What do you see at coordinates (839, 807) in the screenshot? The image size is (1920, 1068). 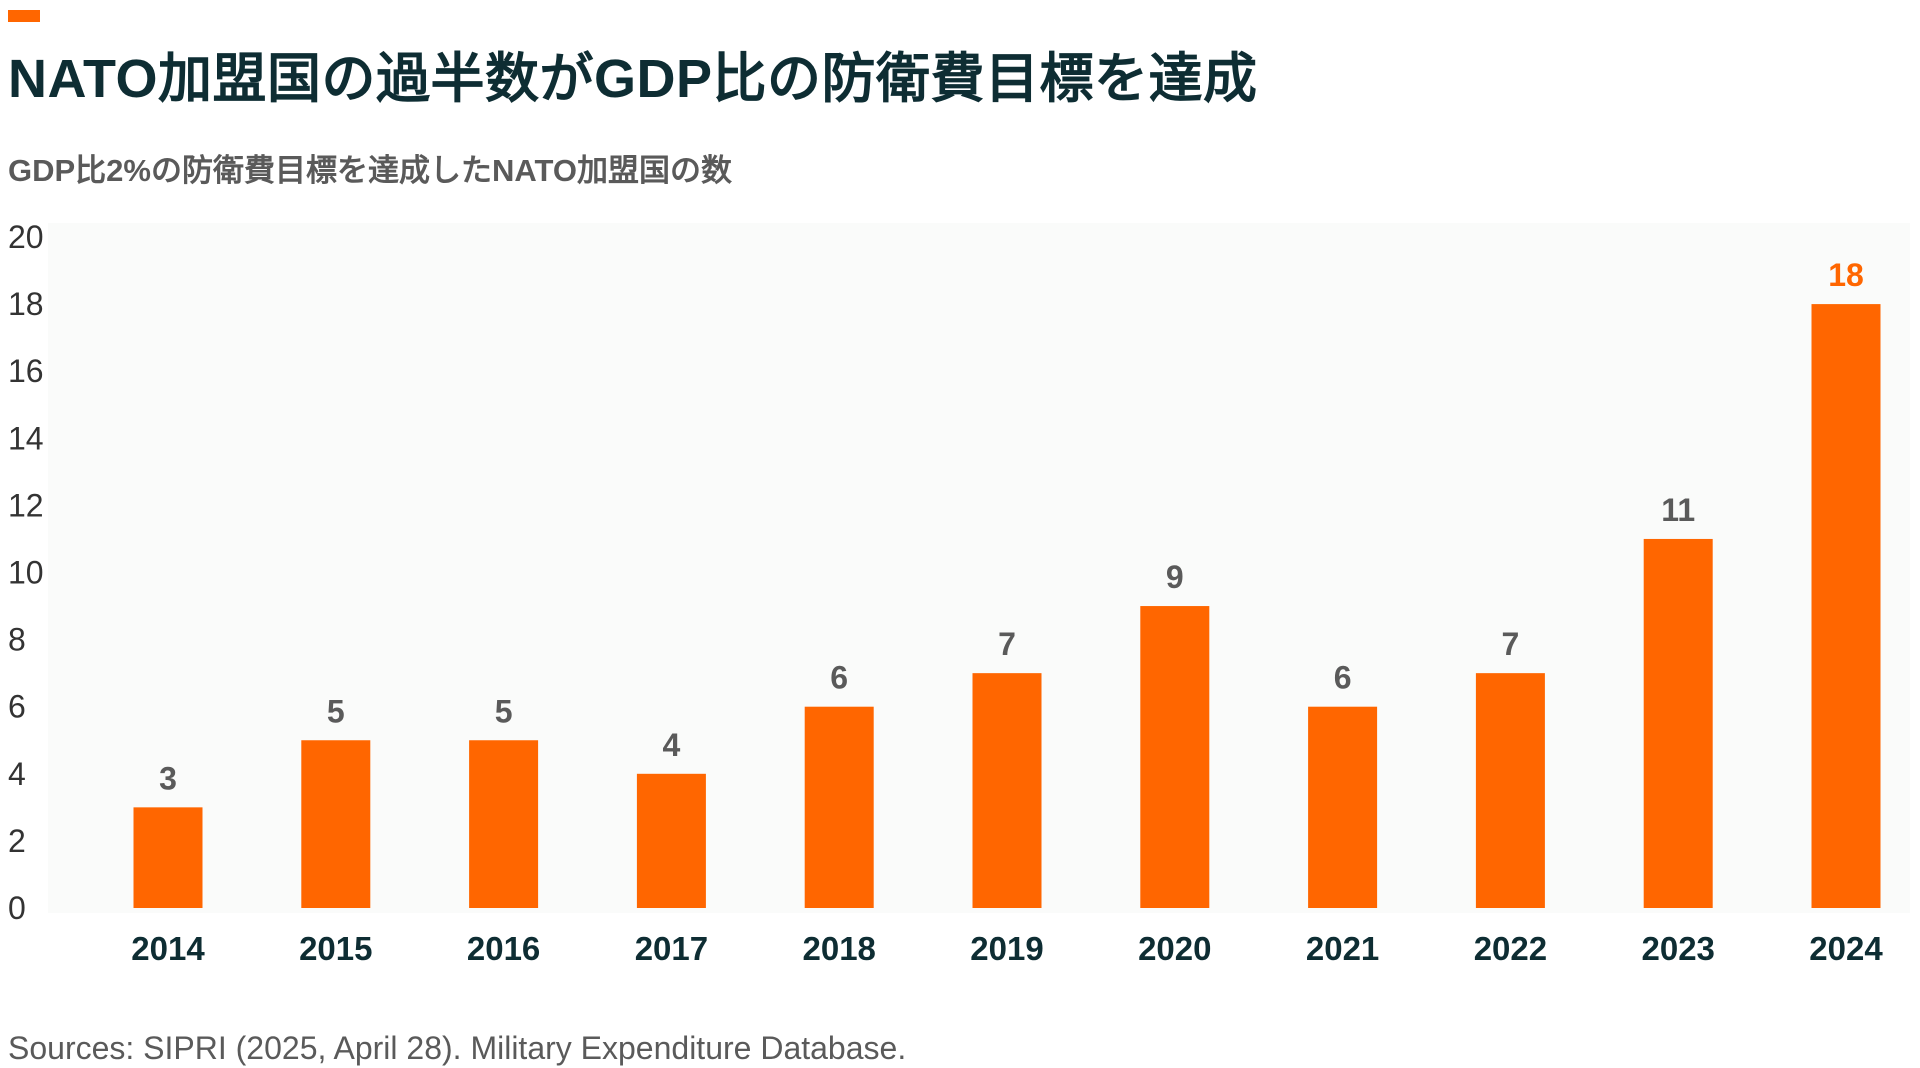 I see `bar-2018` at bounding box center [839, 807].